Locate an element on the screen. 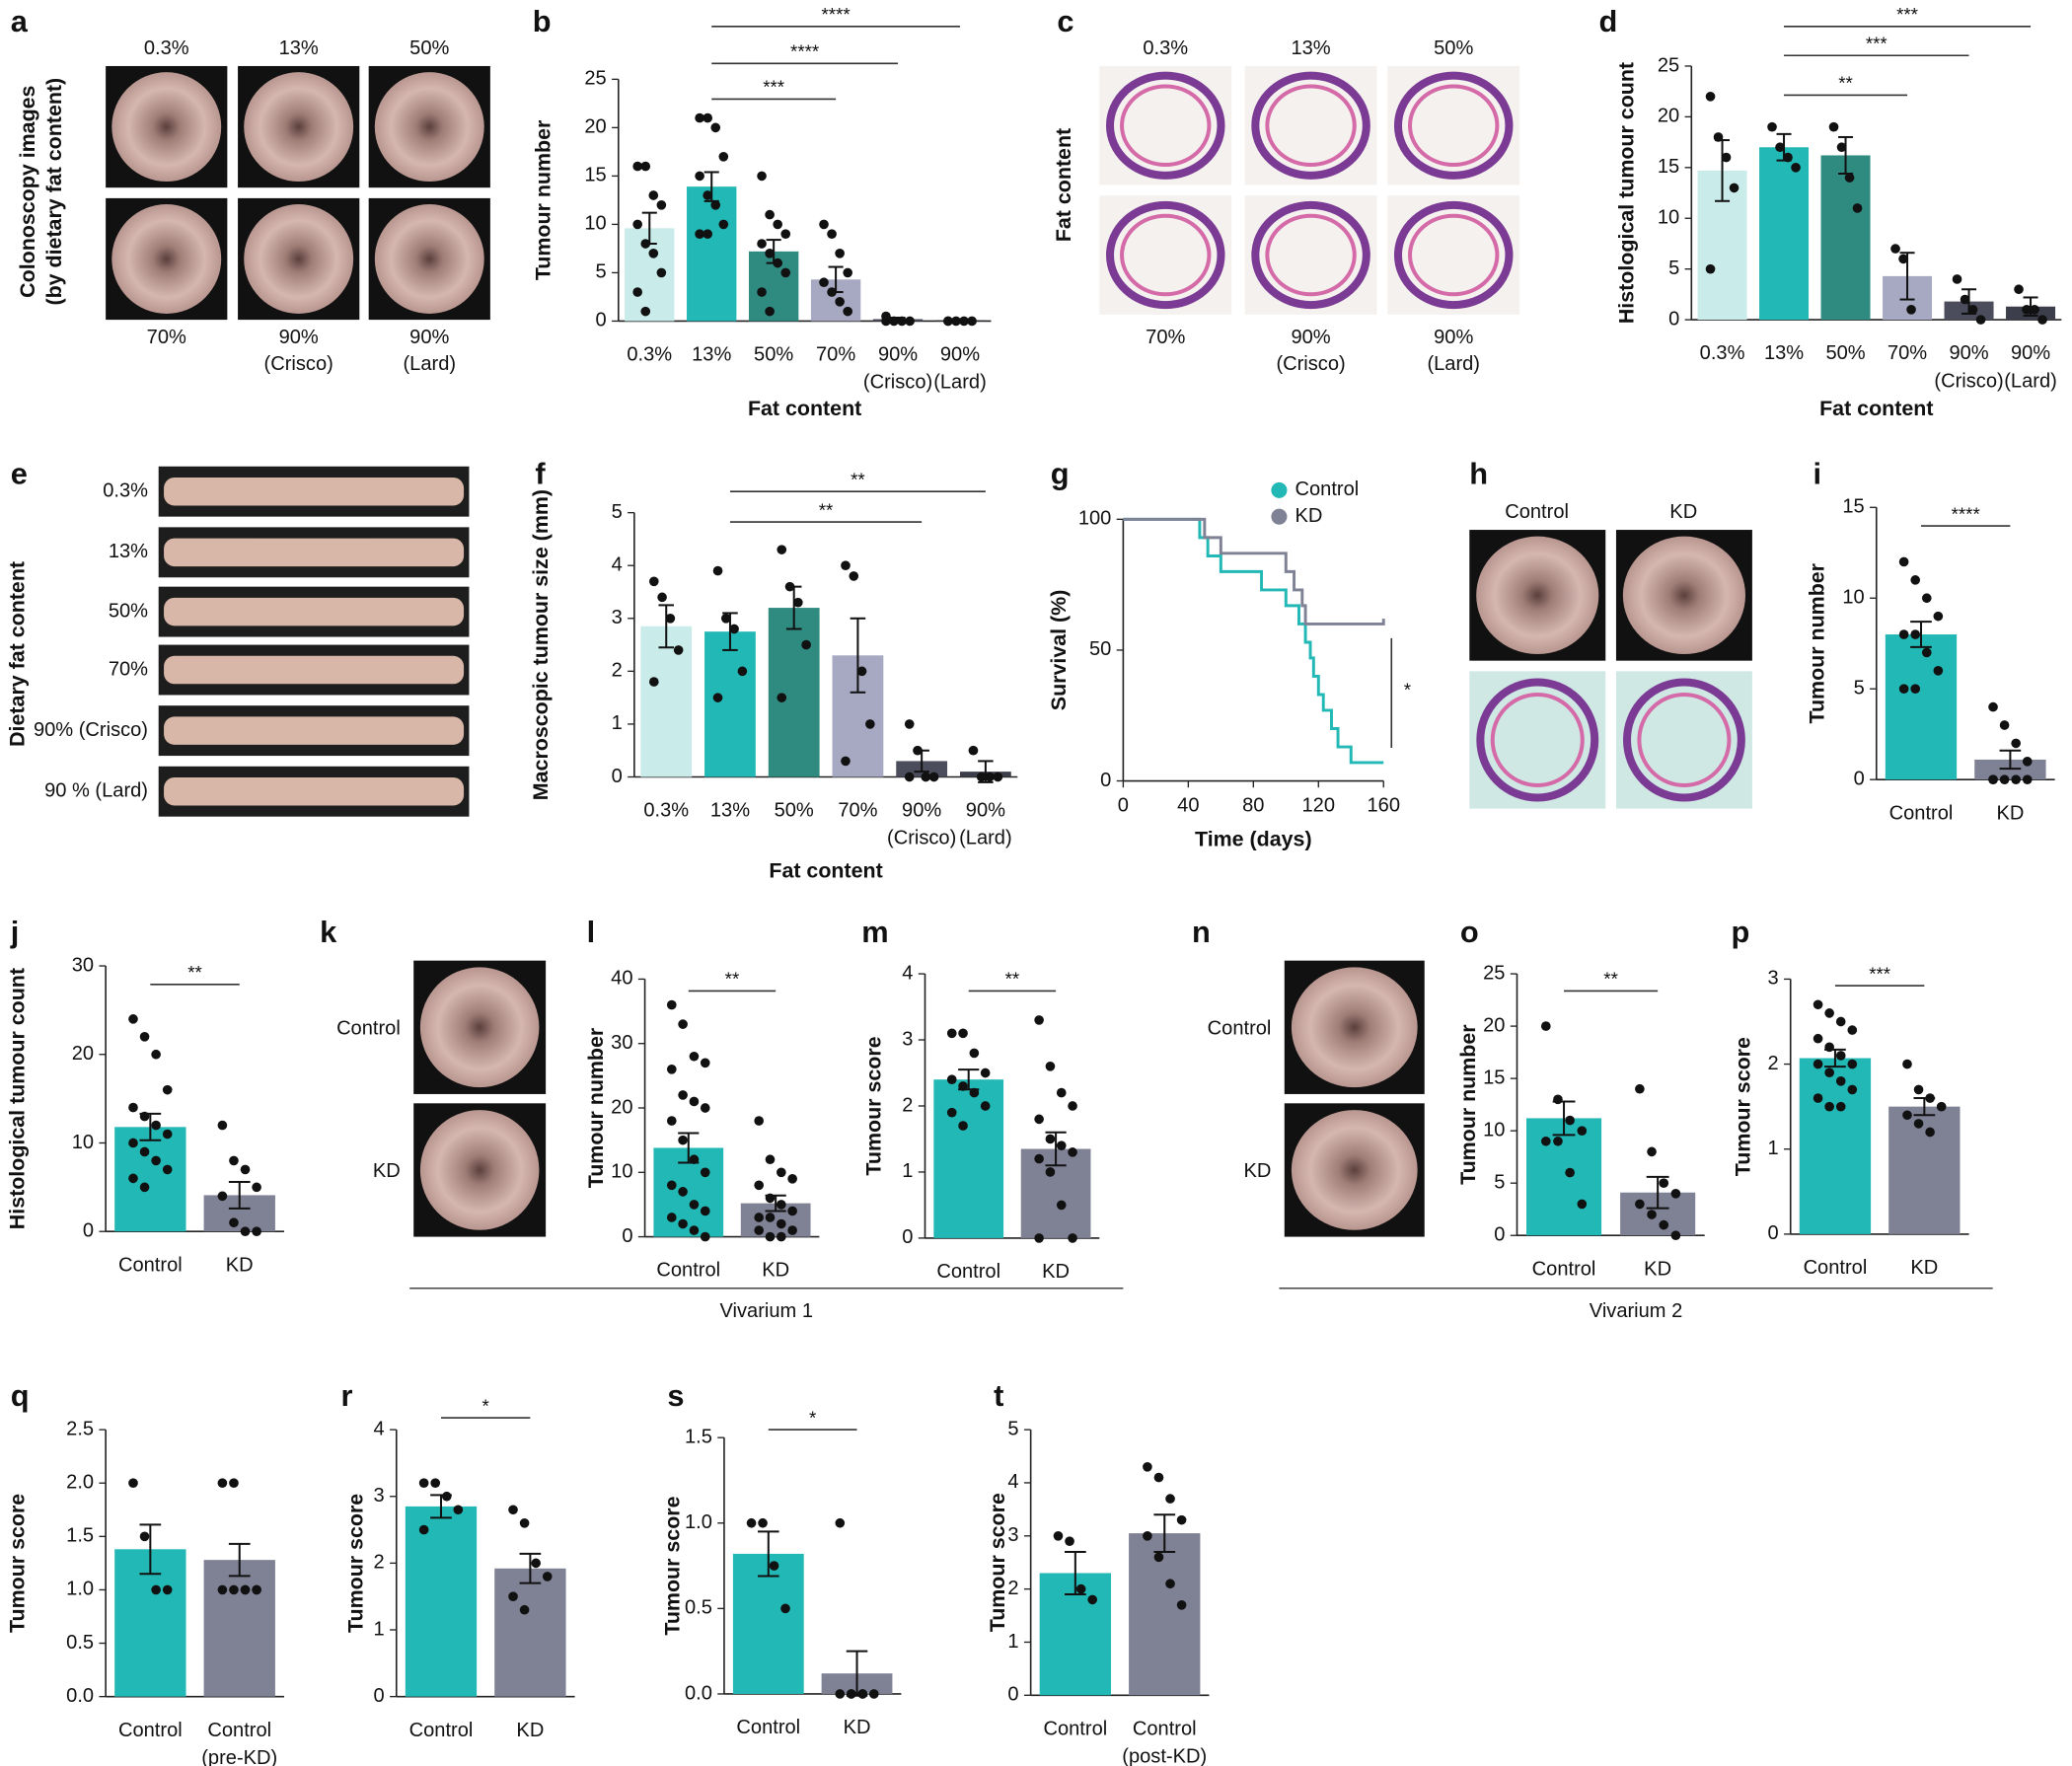 The width and height of the screenshot is (2072, 1766). image-label: 70% is located at coordinates (128, 669).